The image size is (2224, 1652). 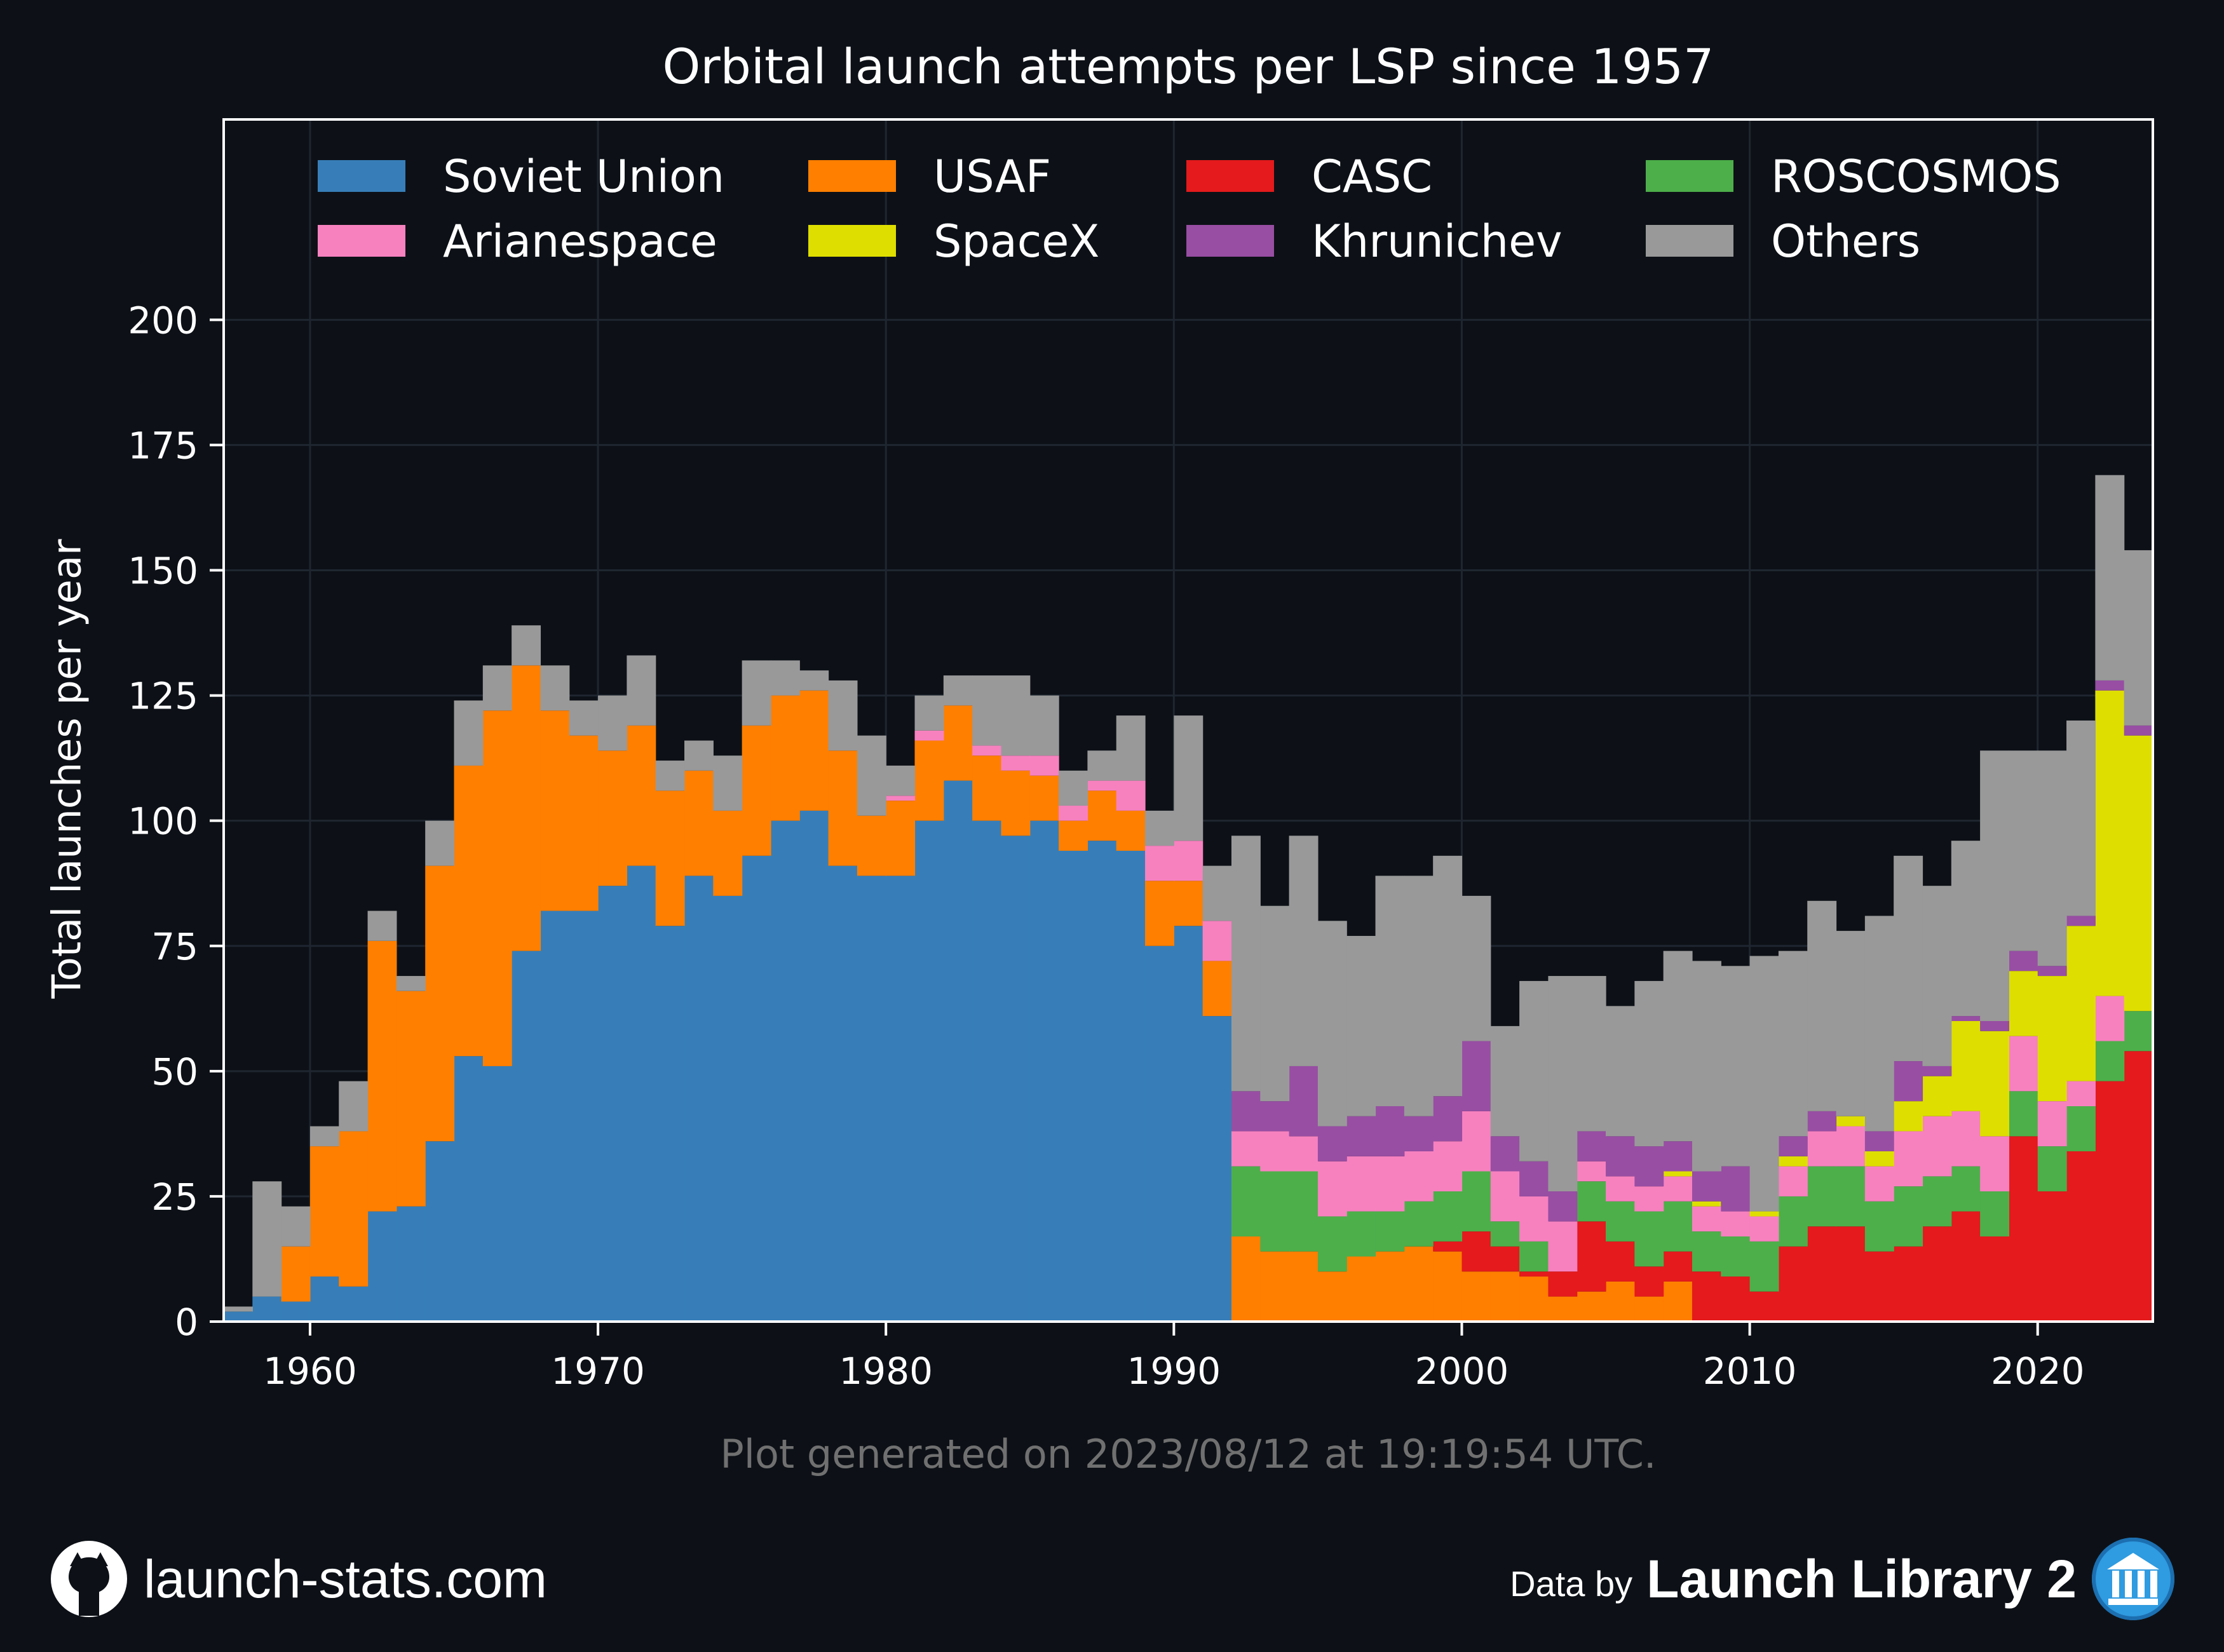 What do you see at coordinates (174, 946) in the screenshot?
I see `y-tick-label: 75` at bounding box center [174, 946].